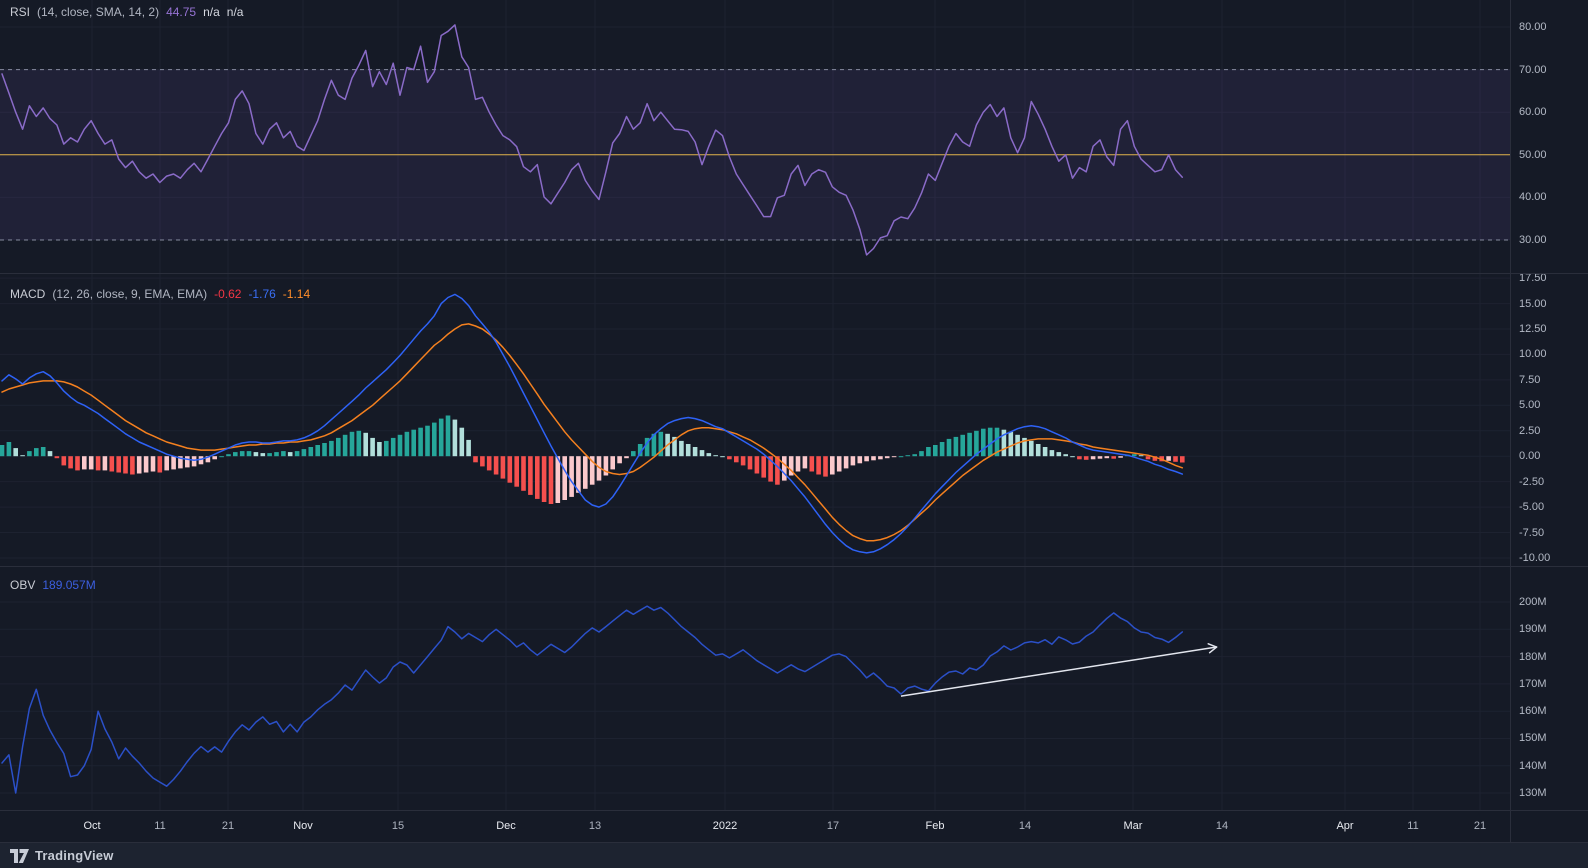 Image resolution: width=1588 pixels, height=868 pixels. I want to click on tradingview-link: TradingView, so click(62, 855).